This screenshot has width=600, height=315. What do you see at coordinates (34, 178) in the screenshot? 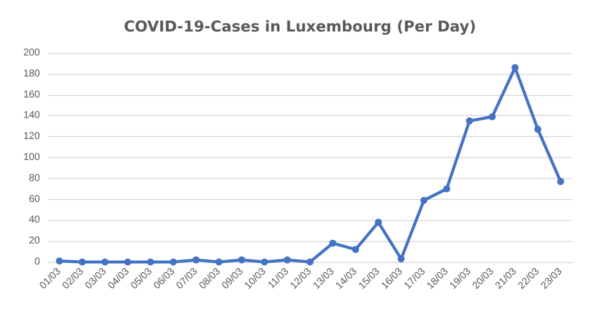
I see `y-tick-label: 80` at bounding box center [34, 178].